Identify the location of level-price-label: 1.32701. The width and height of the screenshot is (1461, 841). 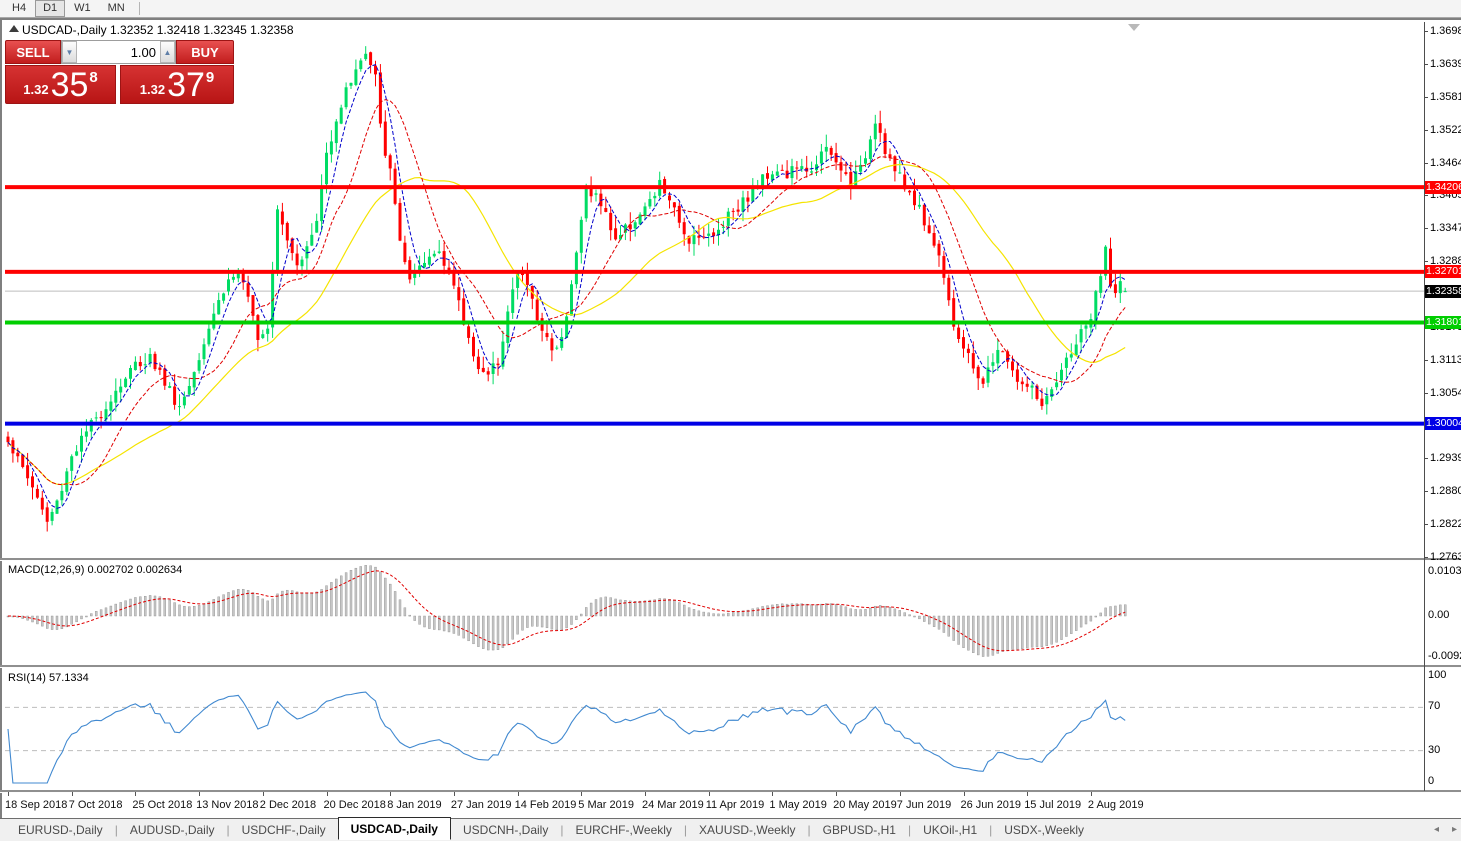
(1443, 272).